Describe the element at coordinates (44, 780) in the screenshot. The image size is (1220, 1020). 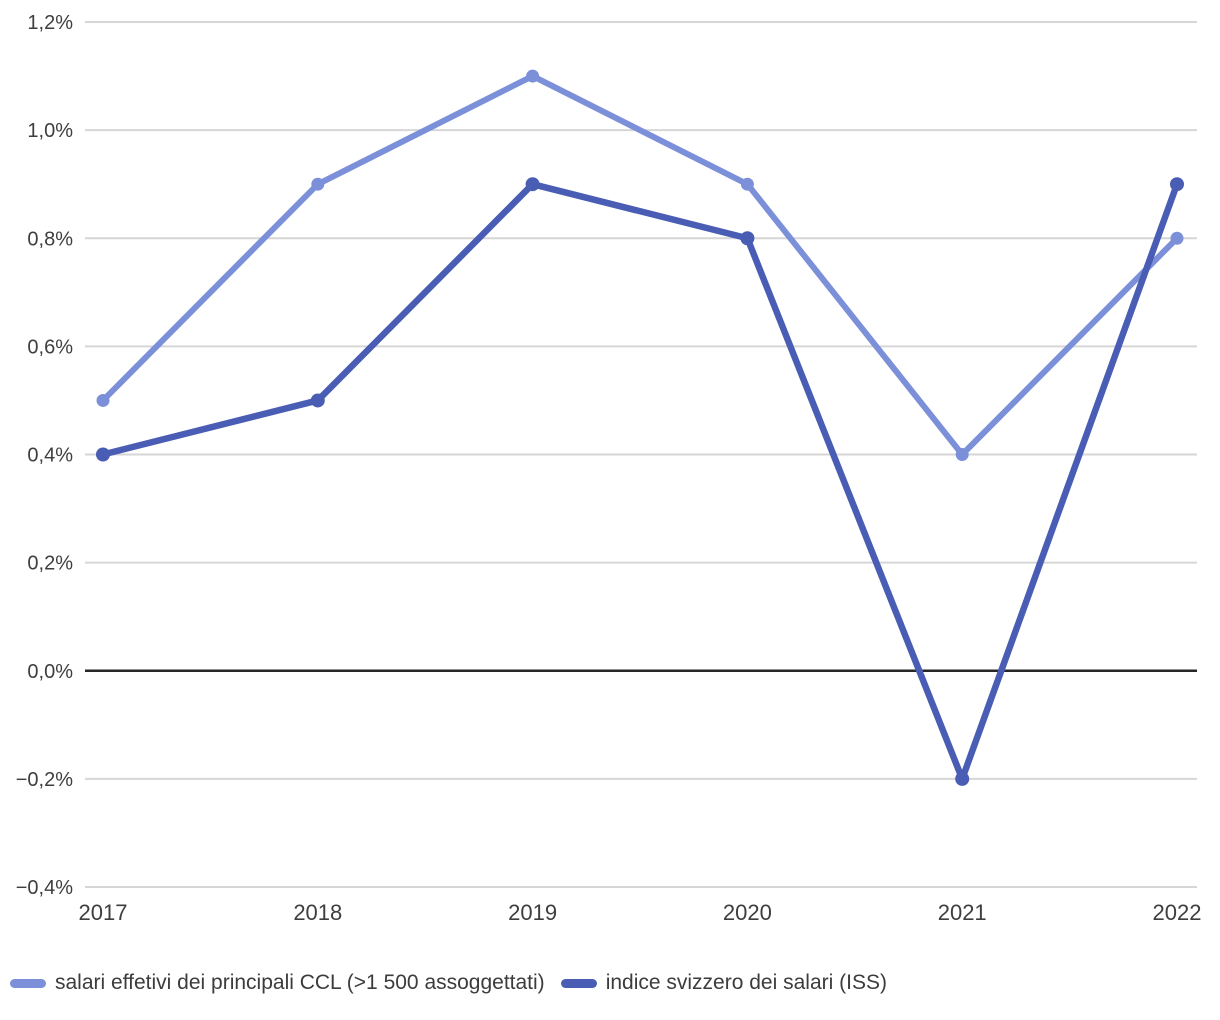
I see `y-tick-label: −0,2%` at that location.